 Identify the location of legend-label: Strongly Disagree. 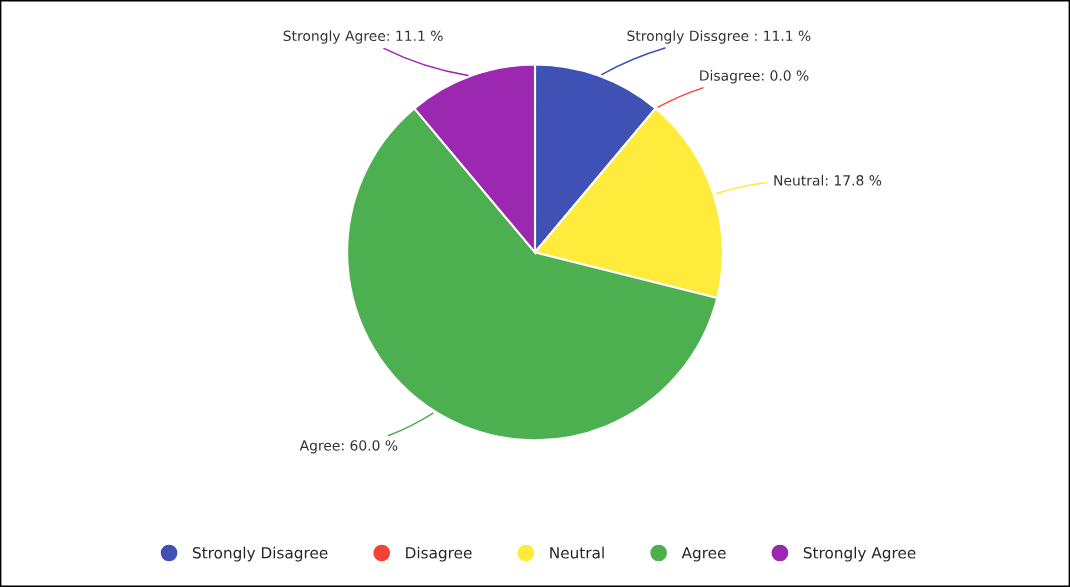
(260, 554).